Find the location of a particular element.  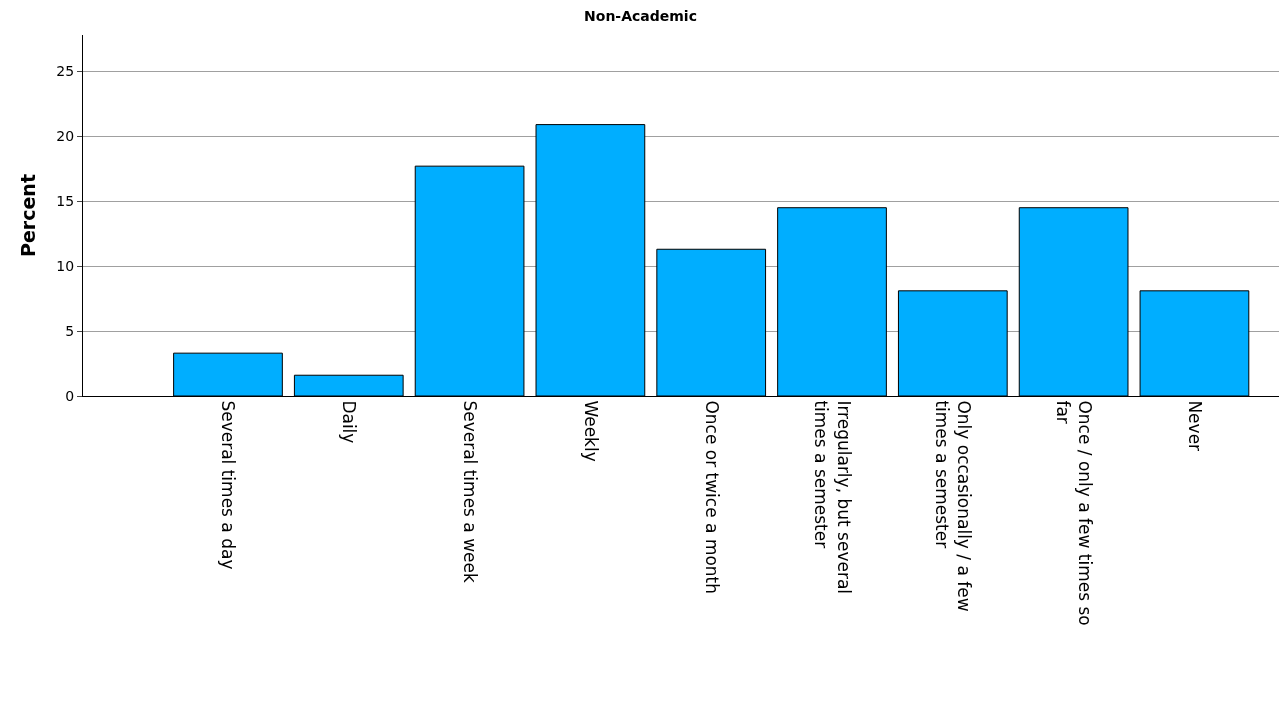

chart-title: Non-Academic is located at coordinates (640, 15).